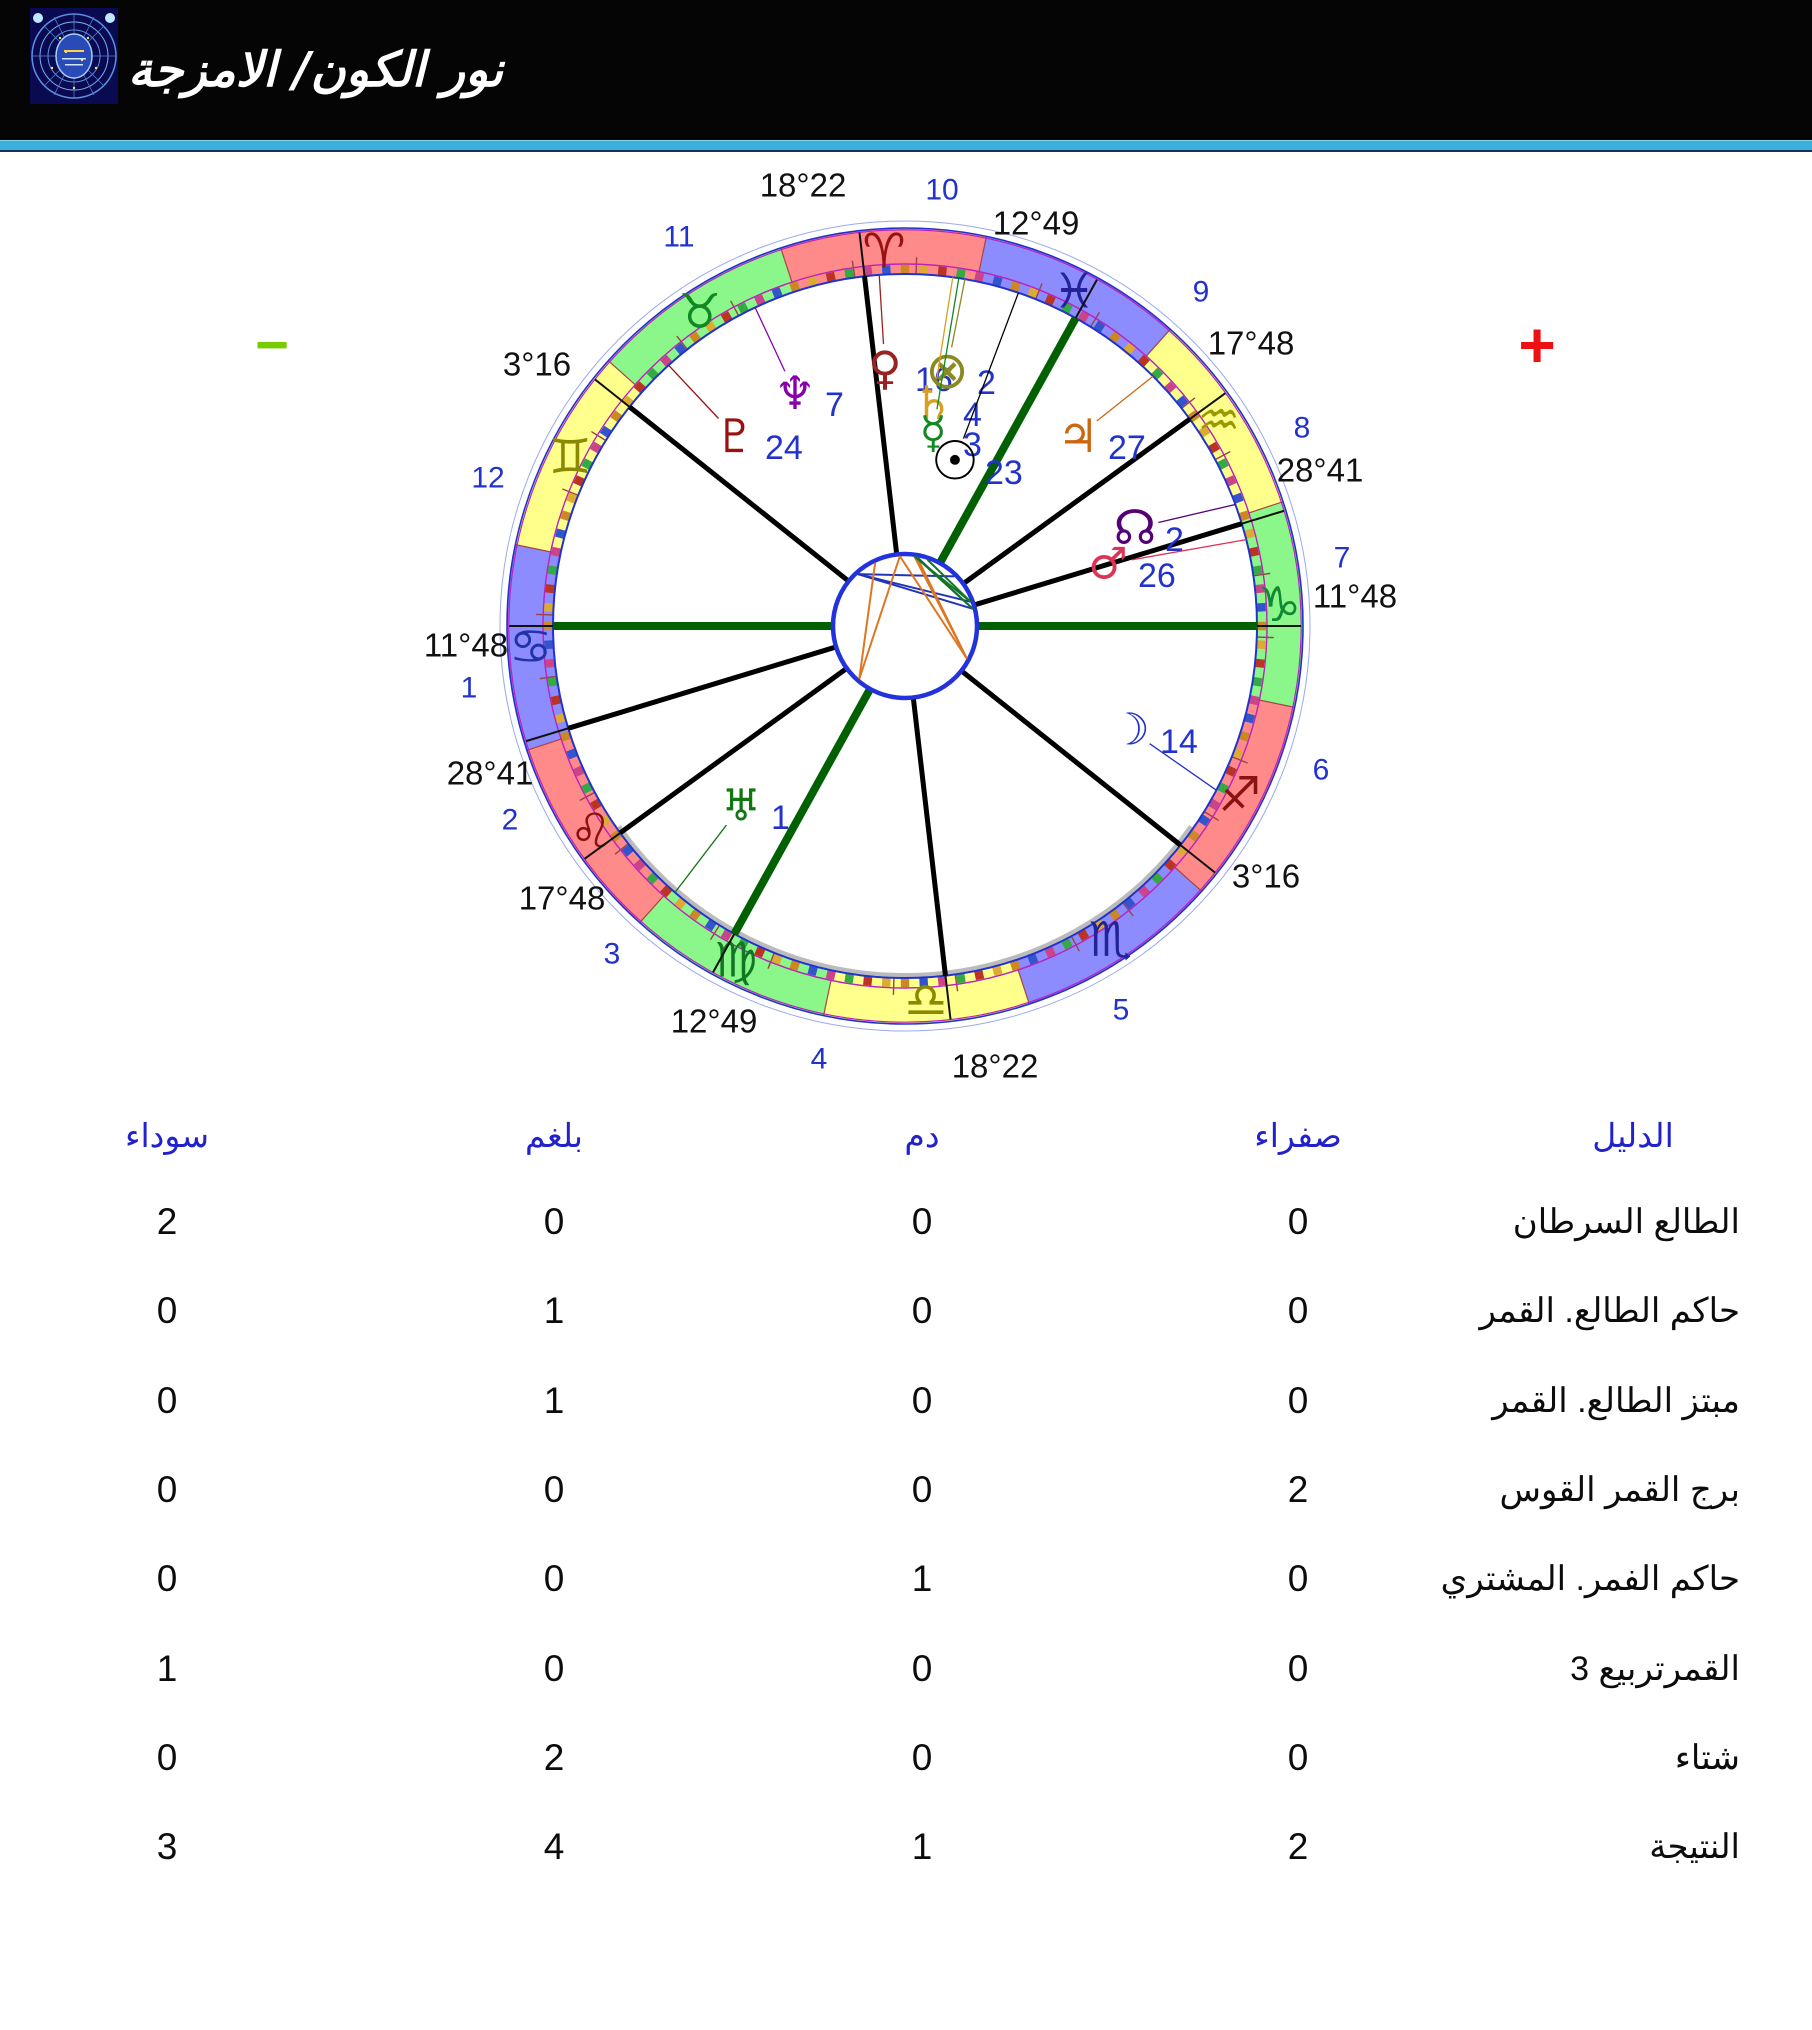 The image size is (1812, 2030). I want to click on planet-sun-glyph: ☉, so click(955, 461).